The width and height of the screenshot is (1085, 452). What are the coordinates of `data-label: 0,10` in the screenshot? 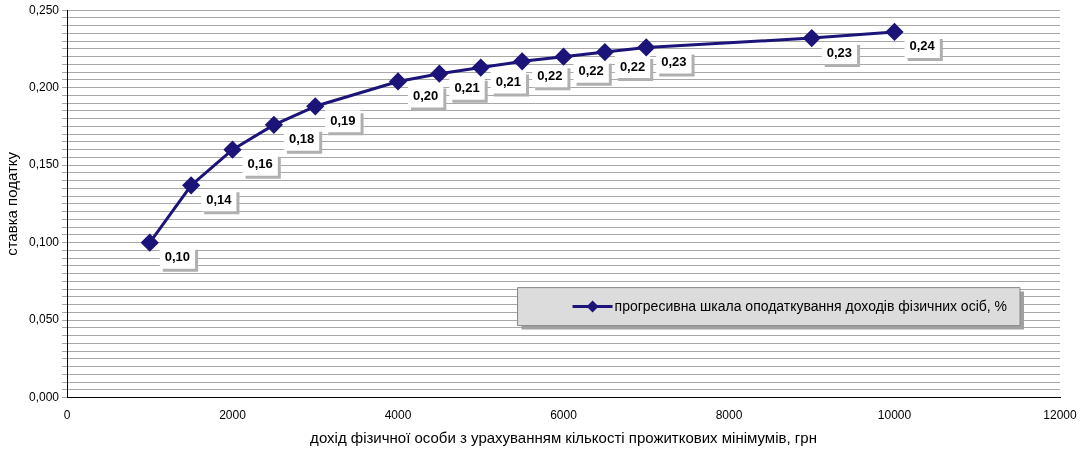 It's located at (177, 257).